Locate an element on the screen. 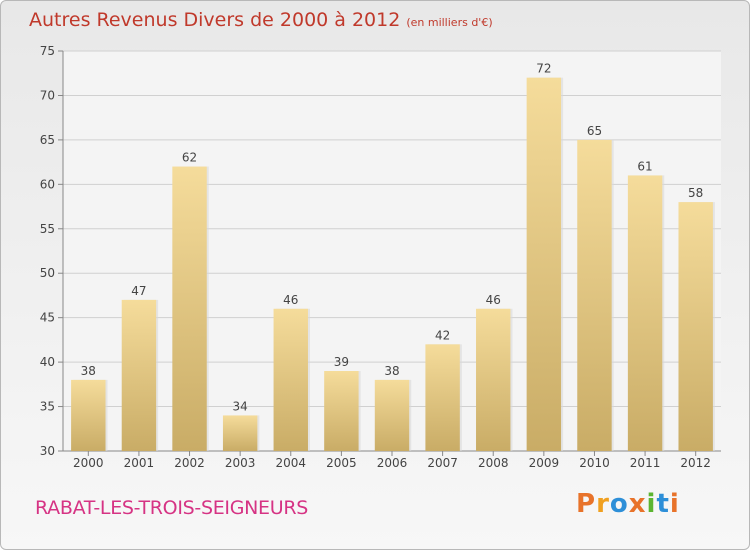 This screenshot has height=550, width=750. y-tick-label: 60 is located at coordinates (47, 184).